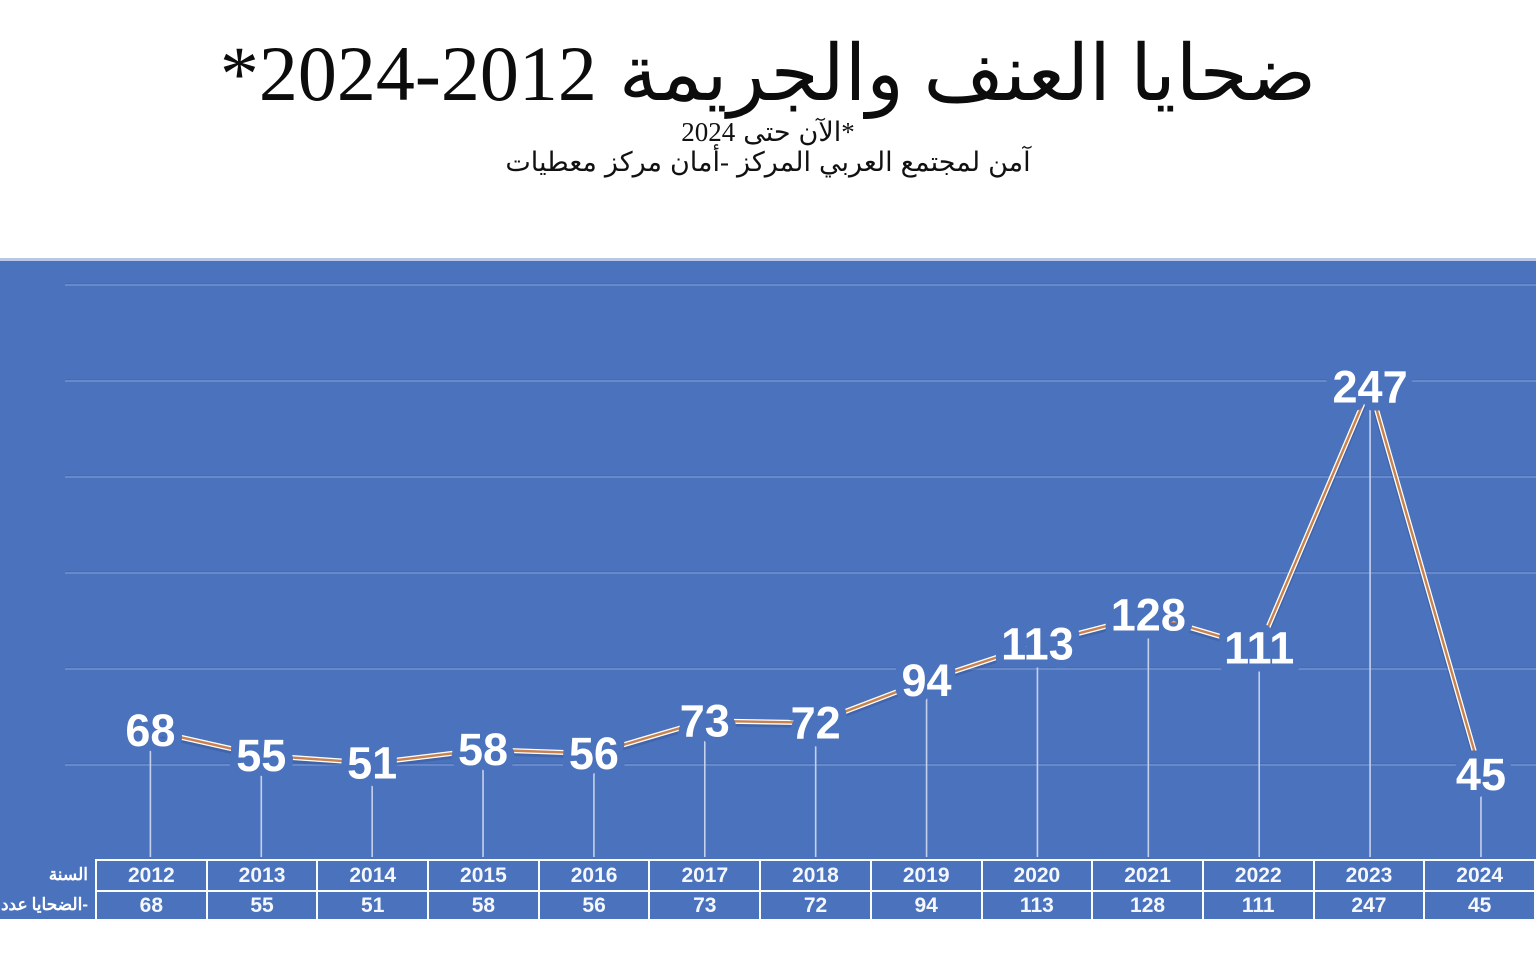  Describe the element at coordinates (1369, 905) in the screenshot. I see `value-cell: 247` at that location.